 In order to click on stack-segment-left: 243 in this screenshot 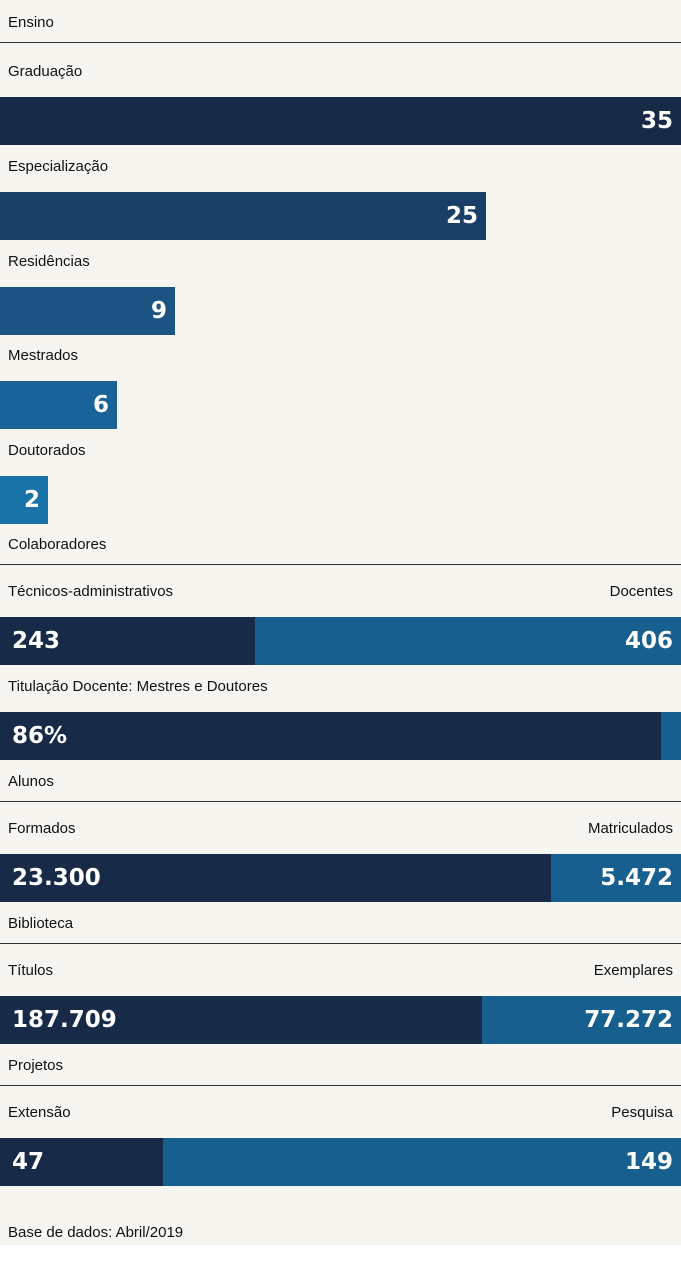, I will do `click(127, 641)`.